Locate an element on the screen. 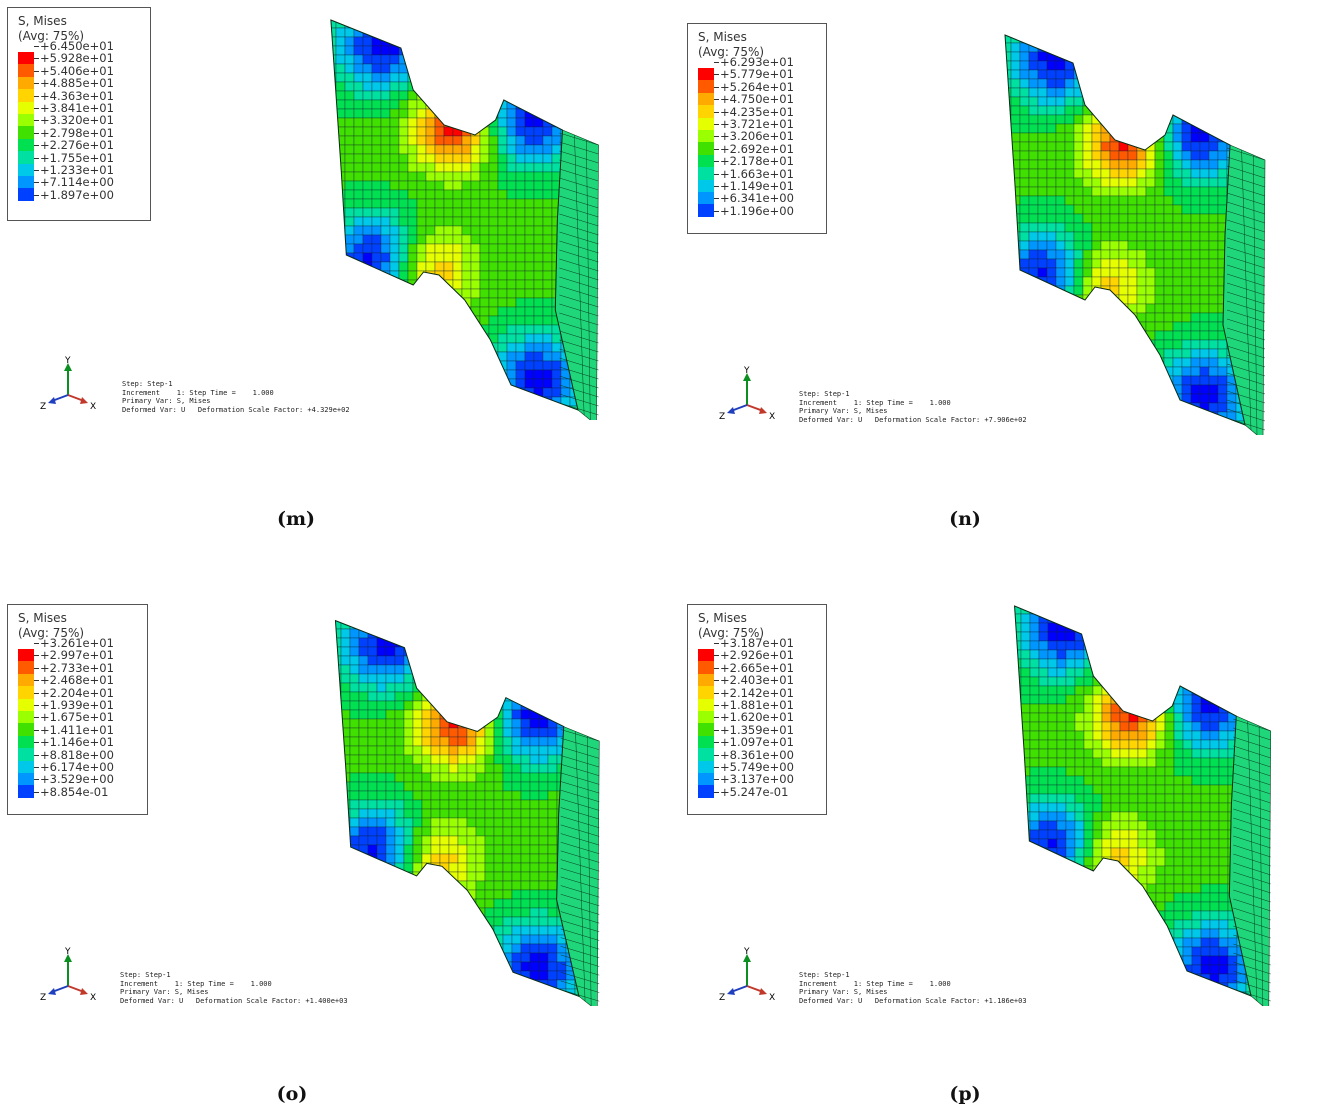  legend-value: +1.675e+01 is located at coordinates (77, 717).